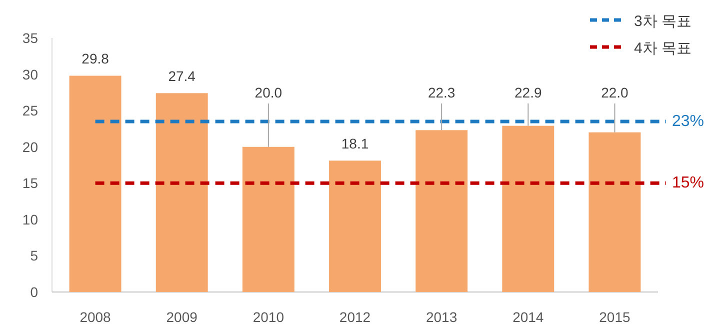 The image size is (720, 336). I want to click on x-tick-label: 2015, so click(614, 317).